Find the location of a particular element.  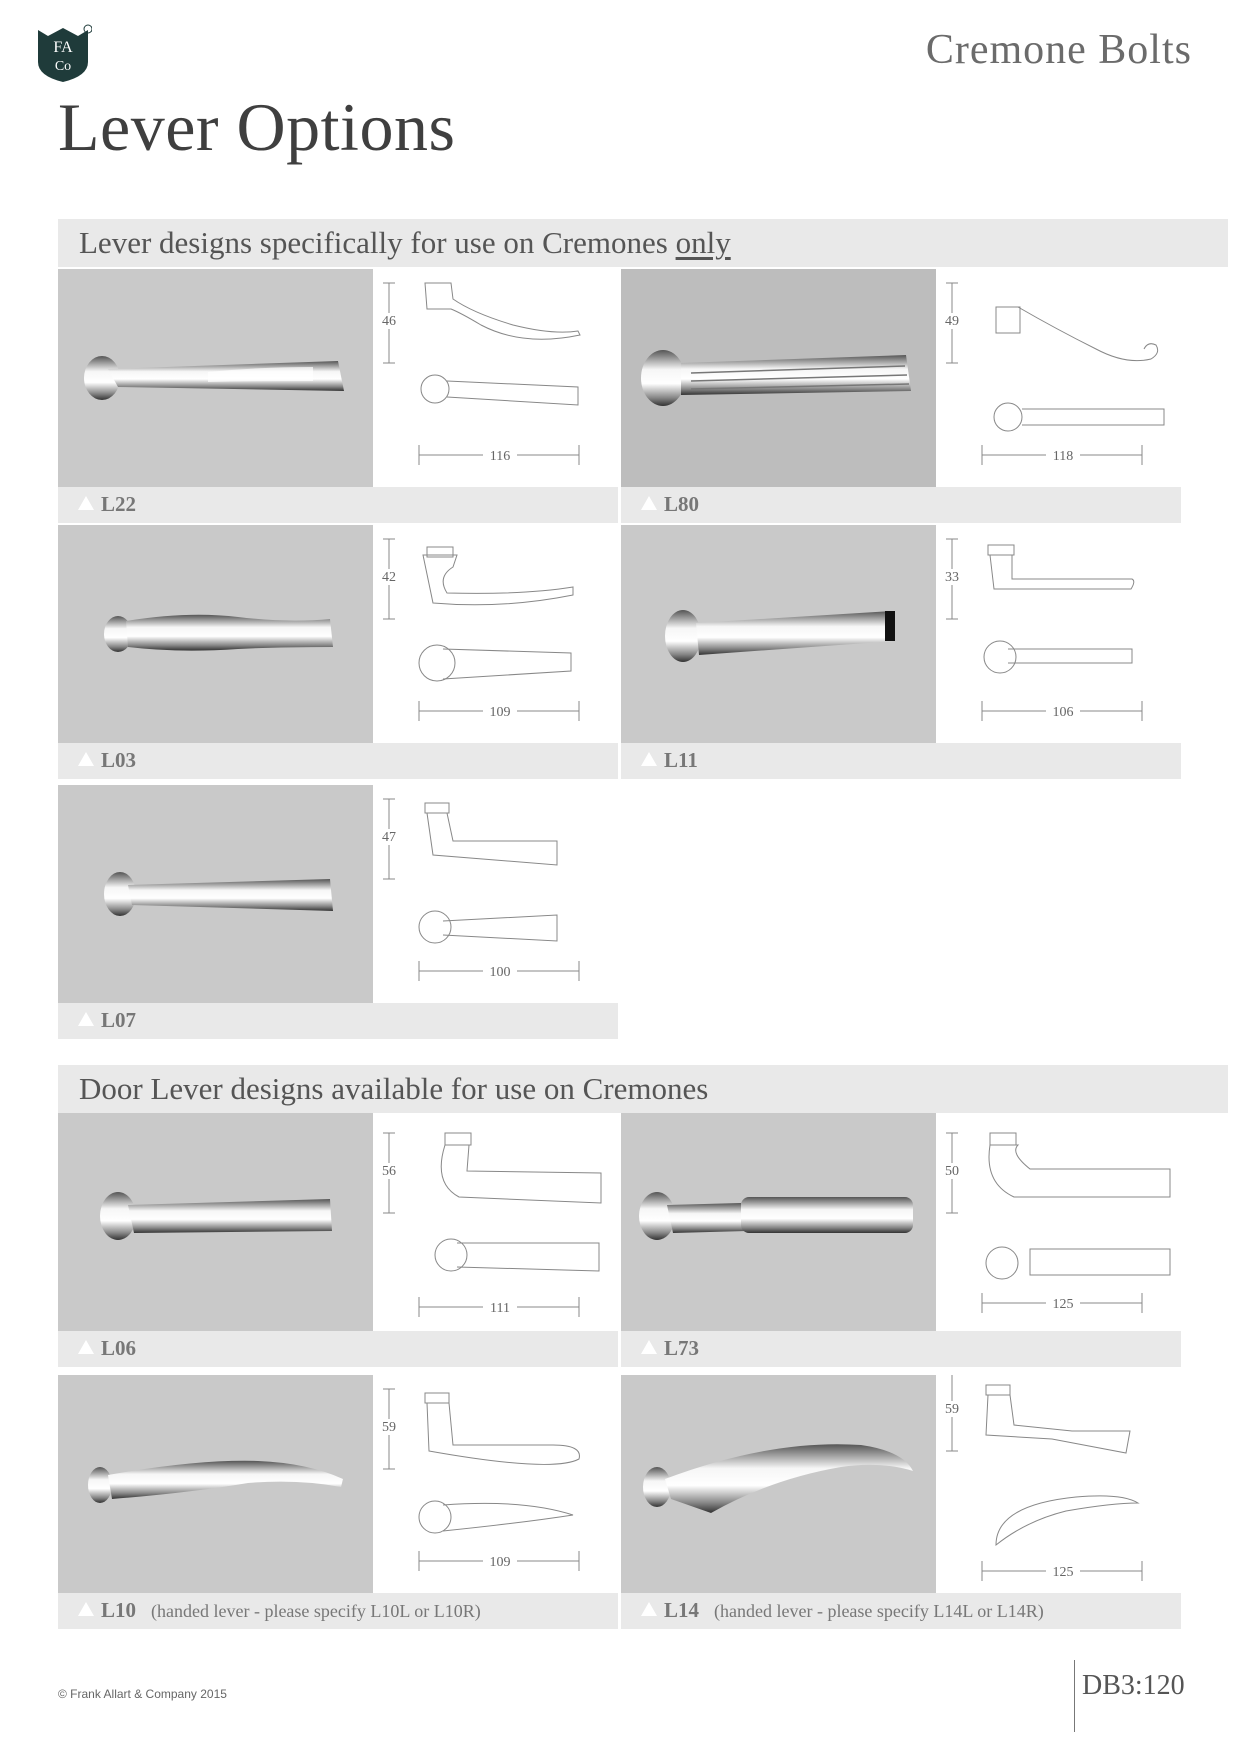

lever-technical-drawing: 49 118 is located at coordinates (1058, 378).